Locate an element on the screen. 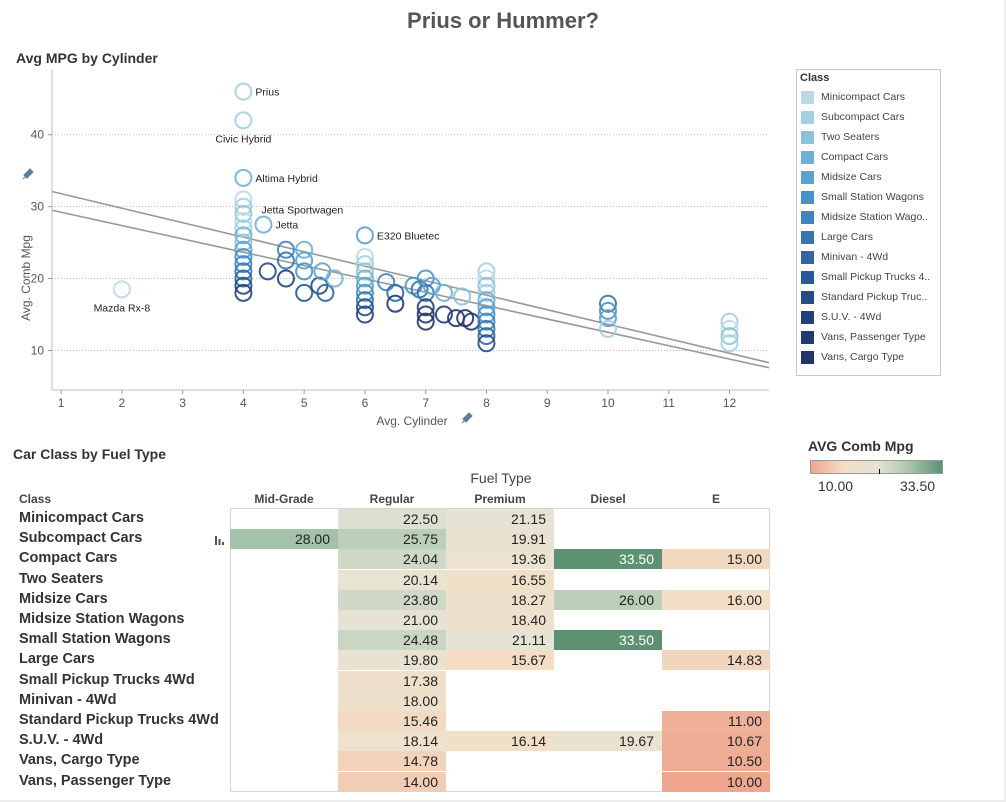  heatmap-cell: 23.80 is located at coordinates (392, 599).